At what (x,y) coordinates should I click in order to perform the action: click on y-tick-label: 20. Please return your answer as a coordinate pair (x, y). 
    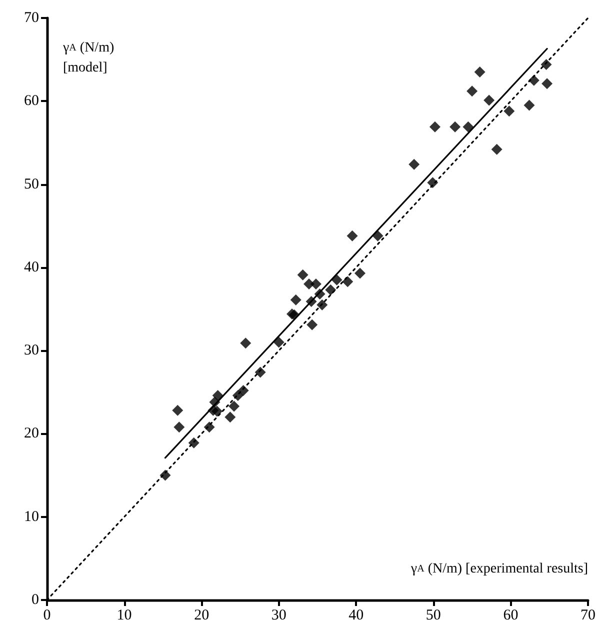
    Looking at the image, I should click on (31, 434).